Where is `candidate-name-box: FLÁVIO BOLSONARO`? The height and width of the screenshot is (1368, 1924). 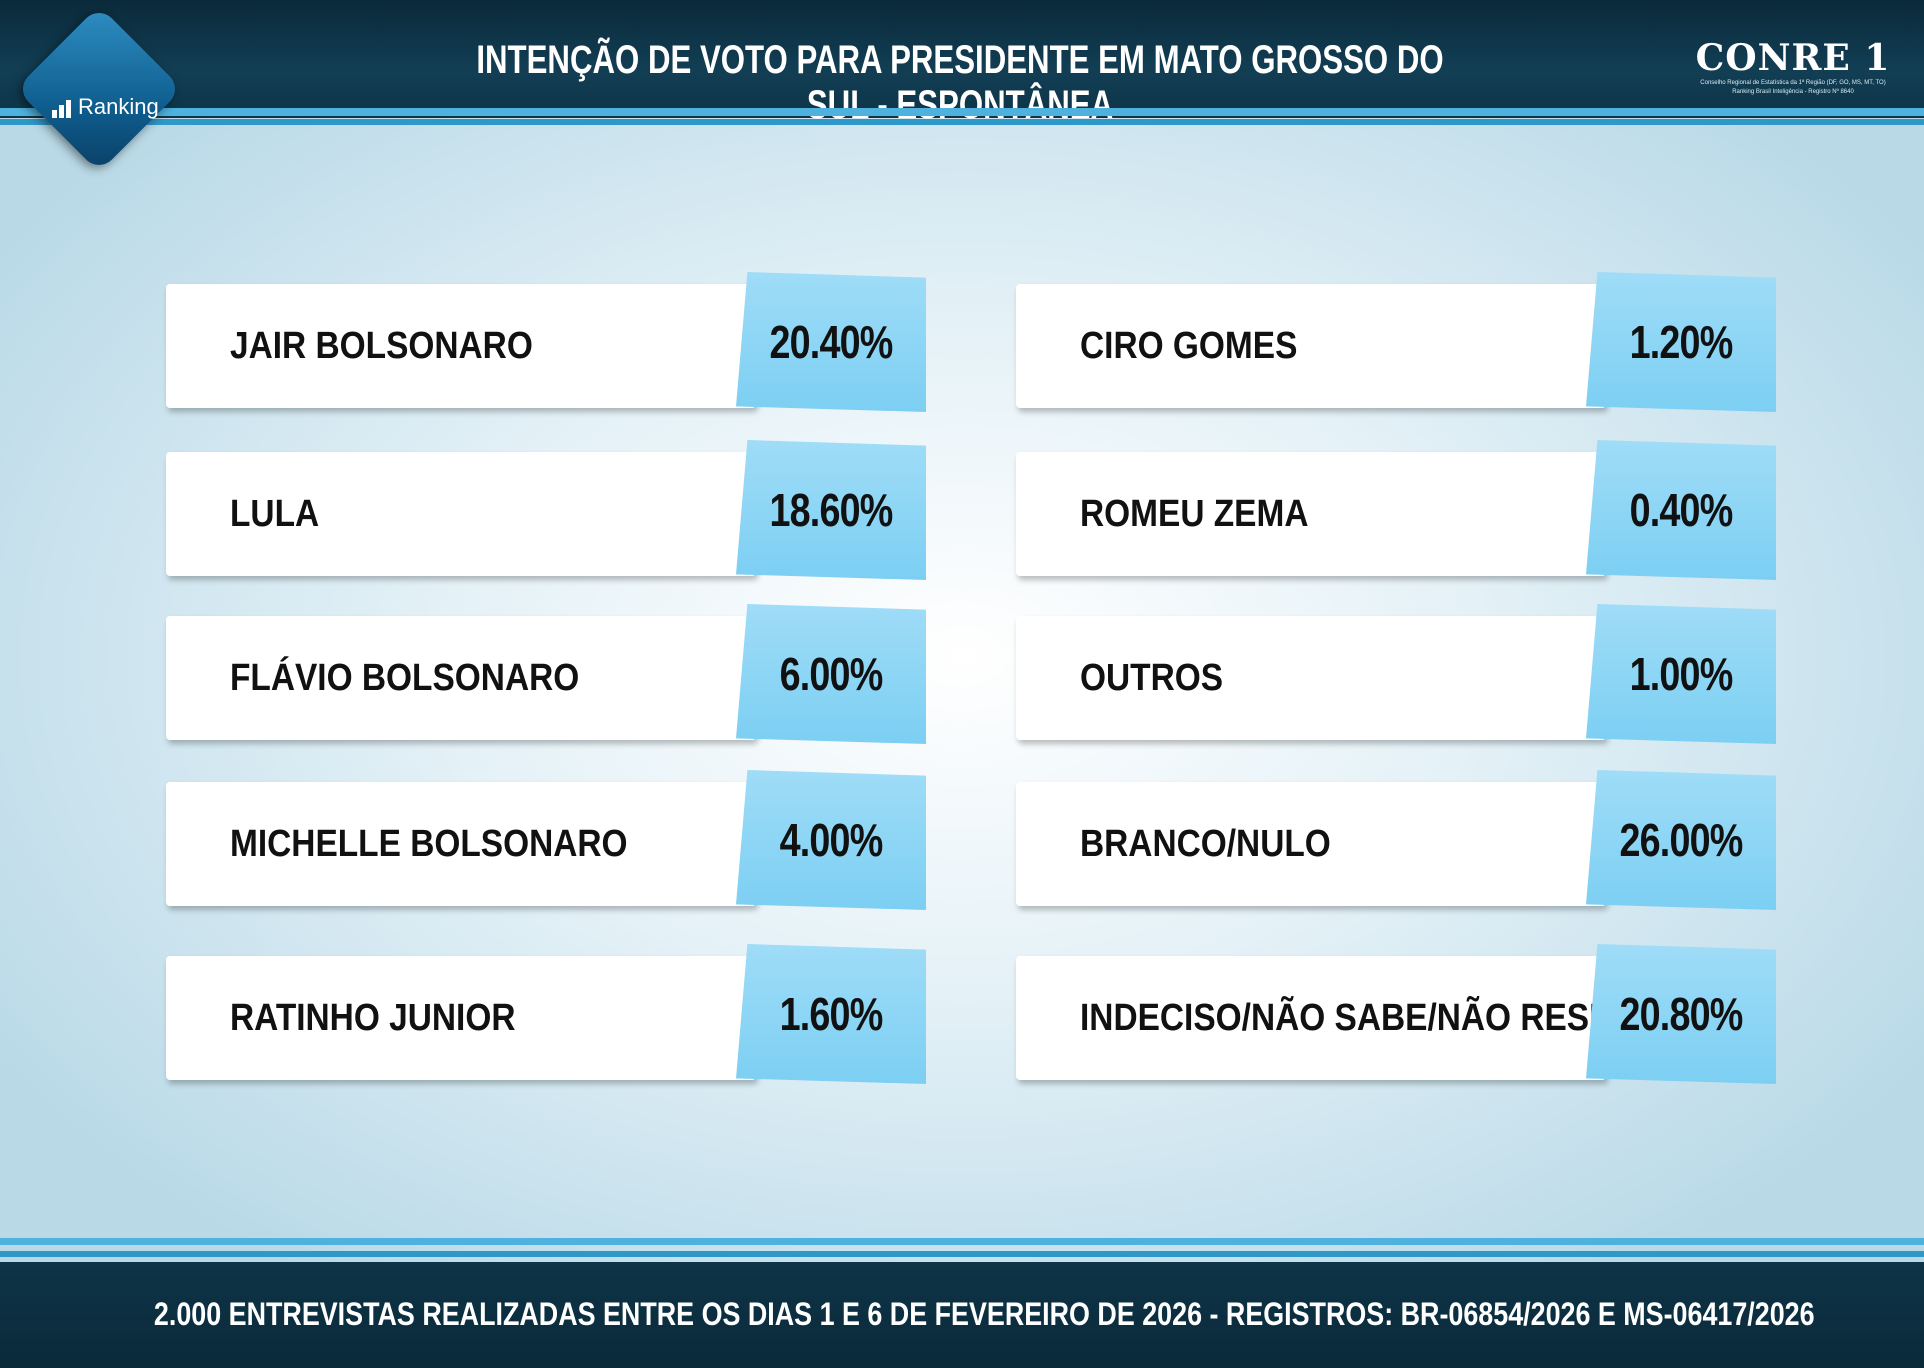 candidate-name-box: FLÁVIO BOLSONARO is located at coordinates (461, 678).